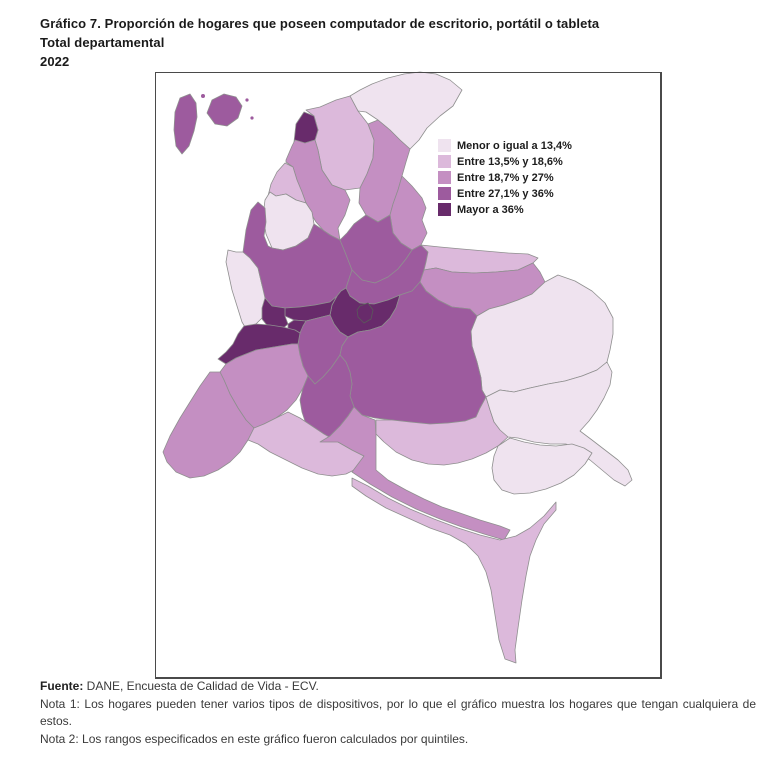  Describe the element at coordinates (185, 124) in the screenshot. I see `dept-san-andres` at that location.